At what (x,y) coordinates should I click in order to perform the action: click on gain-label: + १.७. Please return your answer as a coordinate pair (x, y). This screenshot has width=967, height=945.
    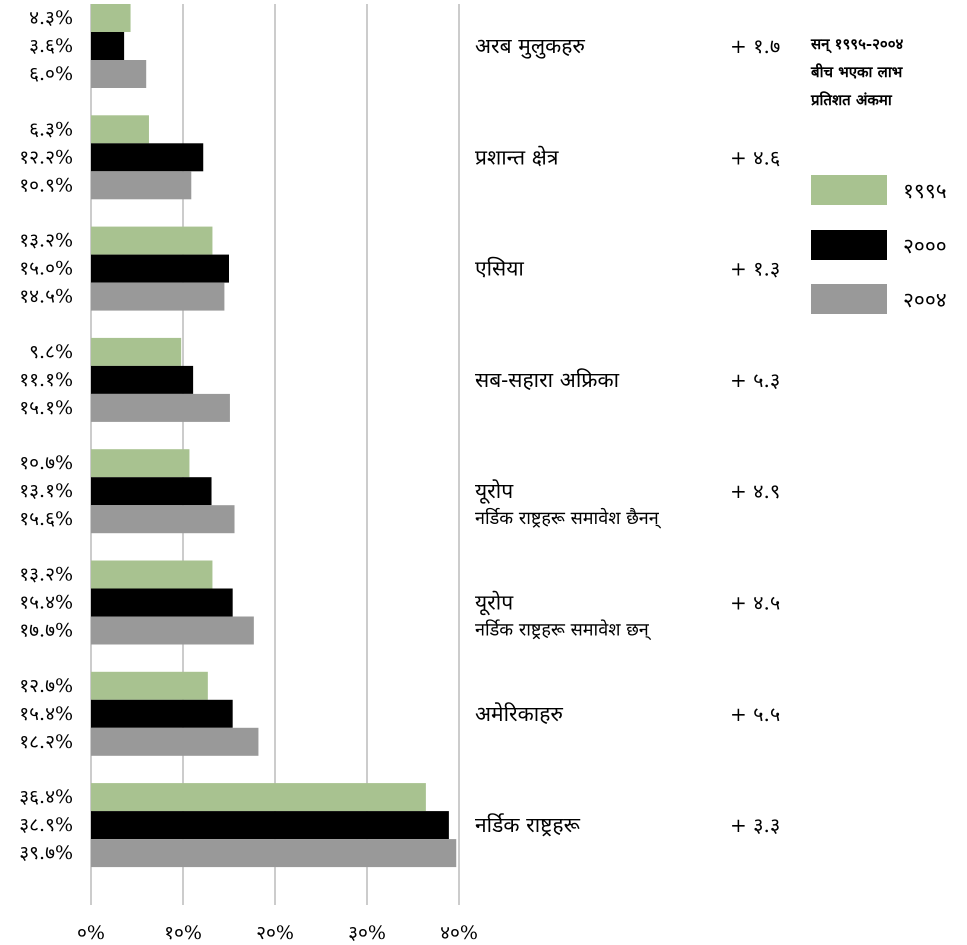
    Looking at the image, I should click on (755, 46).